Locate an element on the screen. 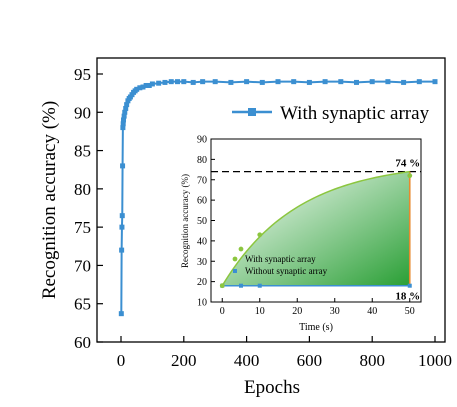 The image size is (457, 407). inset-legend-label-without: Without synaptic array is located at coordinates (286, 271).